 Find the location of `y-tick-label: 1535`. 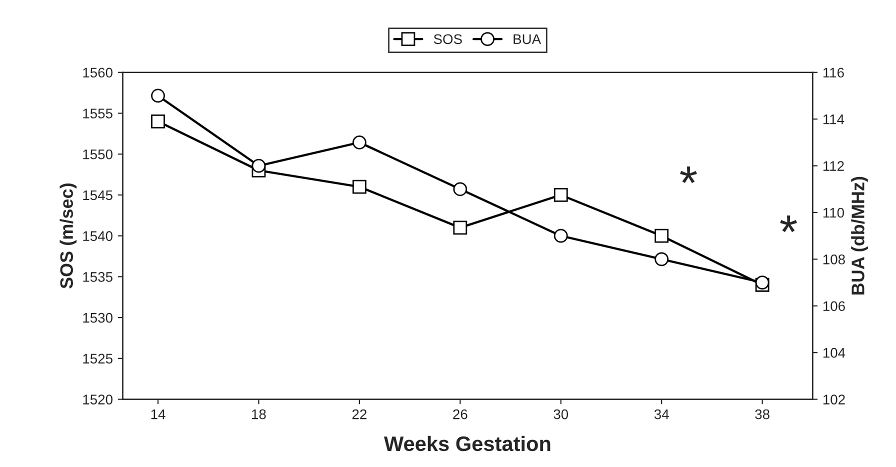

y-tick-label: 1535 is located at coordinates (97, 277).